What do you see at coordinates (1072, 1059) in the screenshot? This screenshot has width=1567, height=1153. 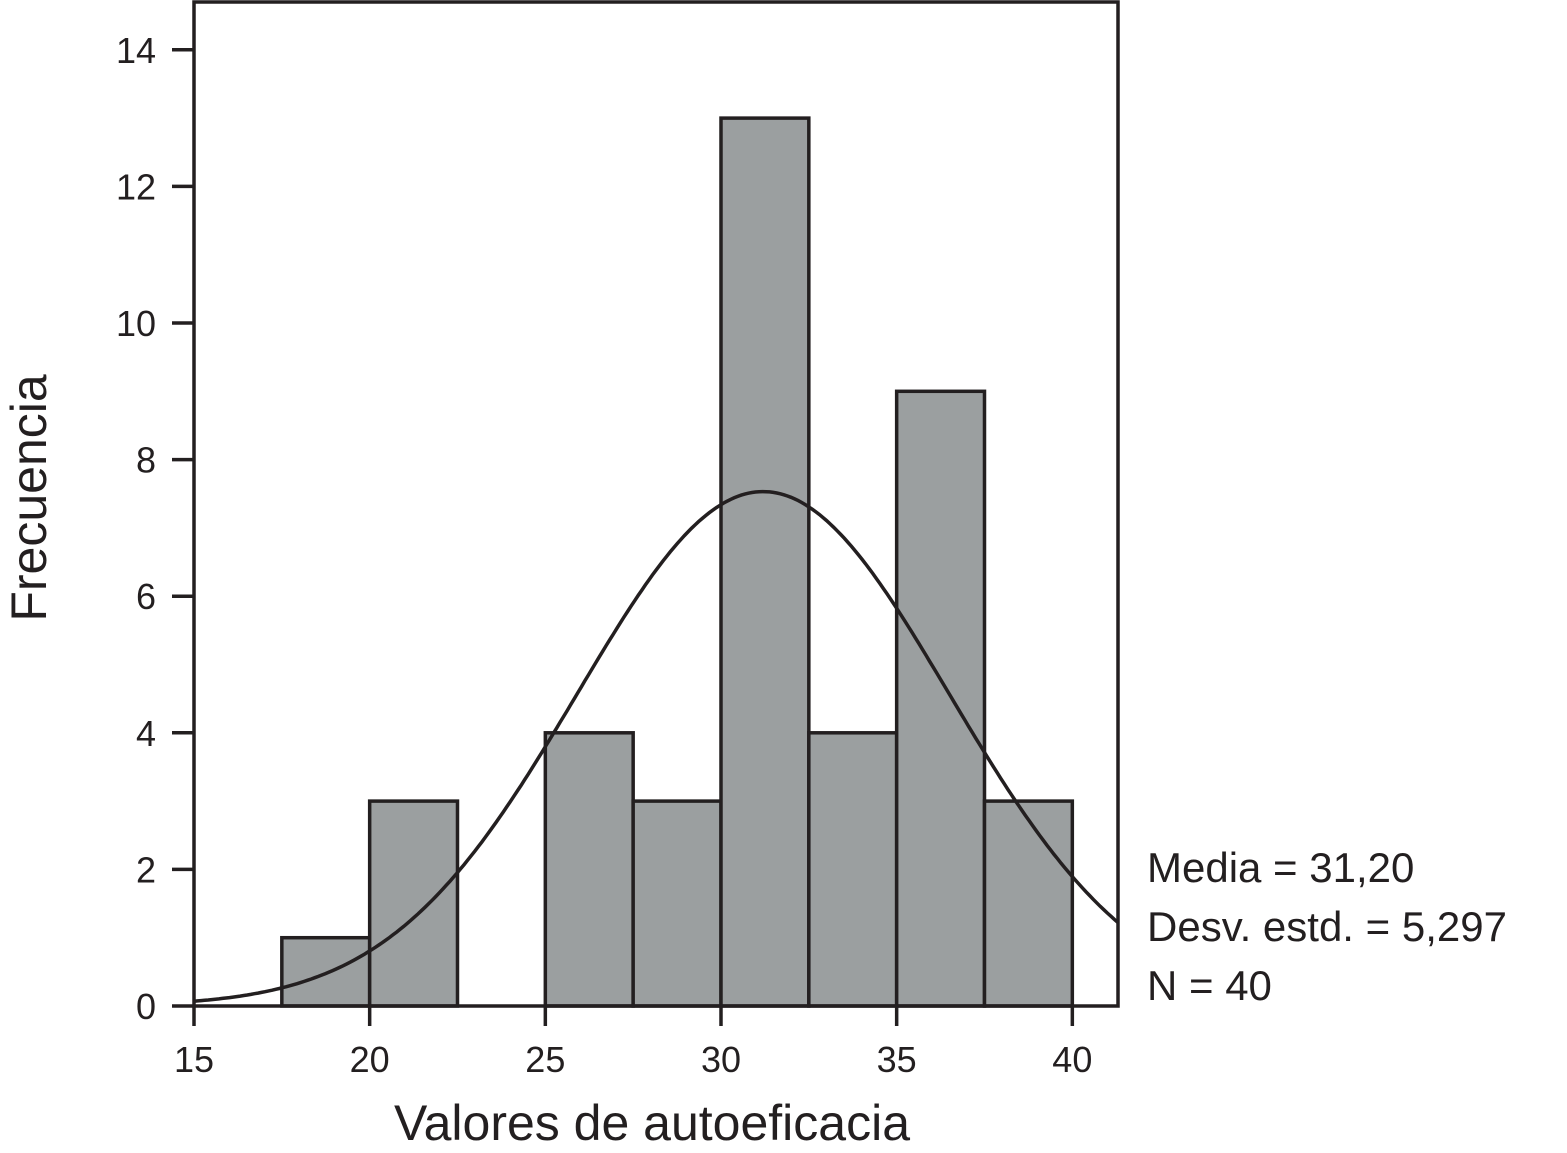 I see `x-tick-label-40: 40` at bounding box center [1072, 1059].